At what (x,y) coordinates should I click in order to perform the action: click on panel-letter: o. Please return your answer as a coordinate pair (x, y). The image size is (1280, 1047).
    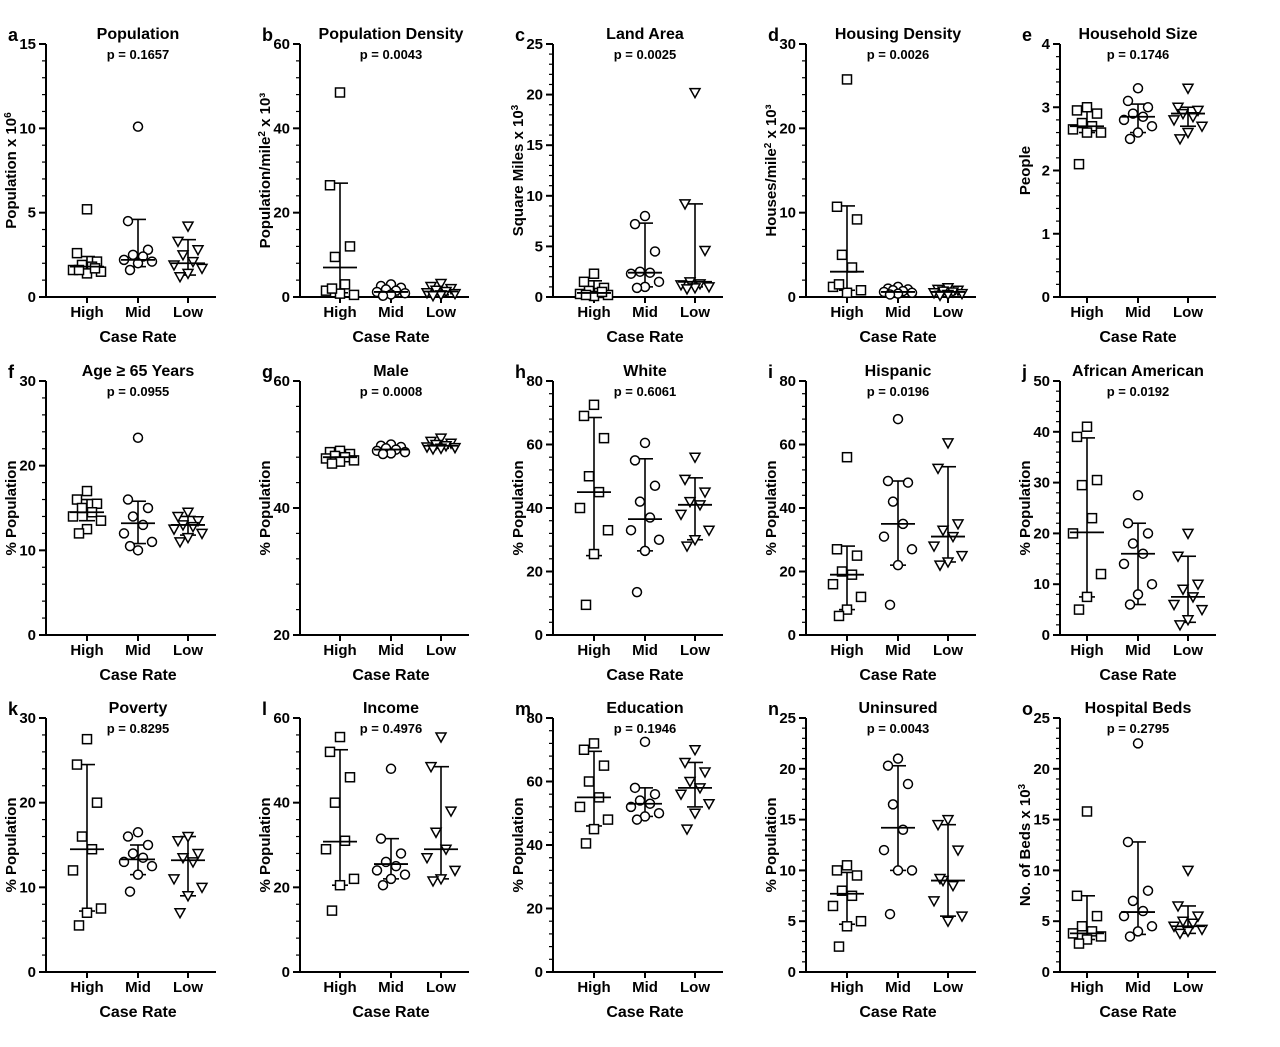
    Looking at the image, I should click on (1027, 709).